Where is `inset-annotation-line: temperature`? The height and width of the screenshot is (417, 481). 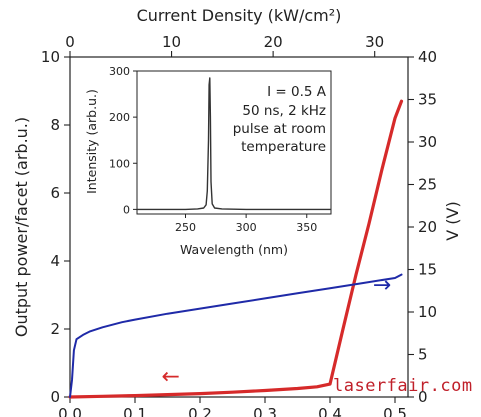 inset-annotation-line: temperature is located at coordinates (283, 147).